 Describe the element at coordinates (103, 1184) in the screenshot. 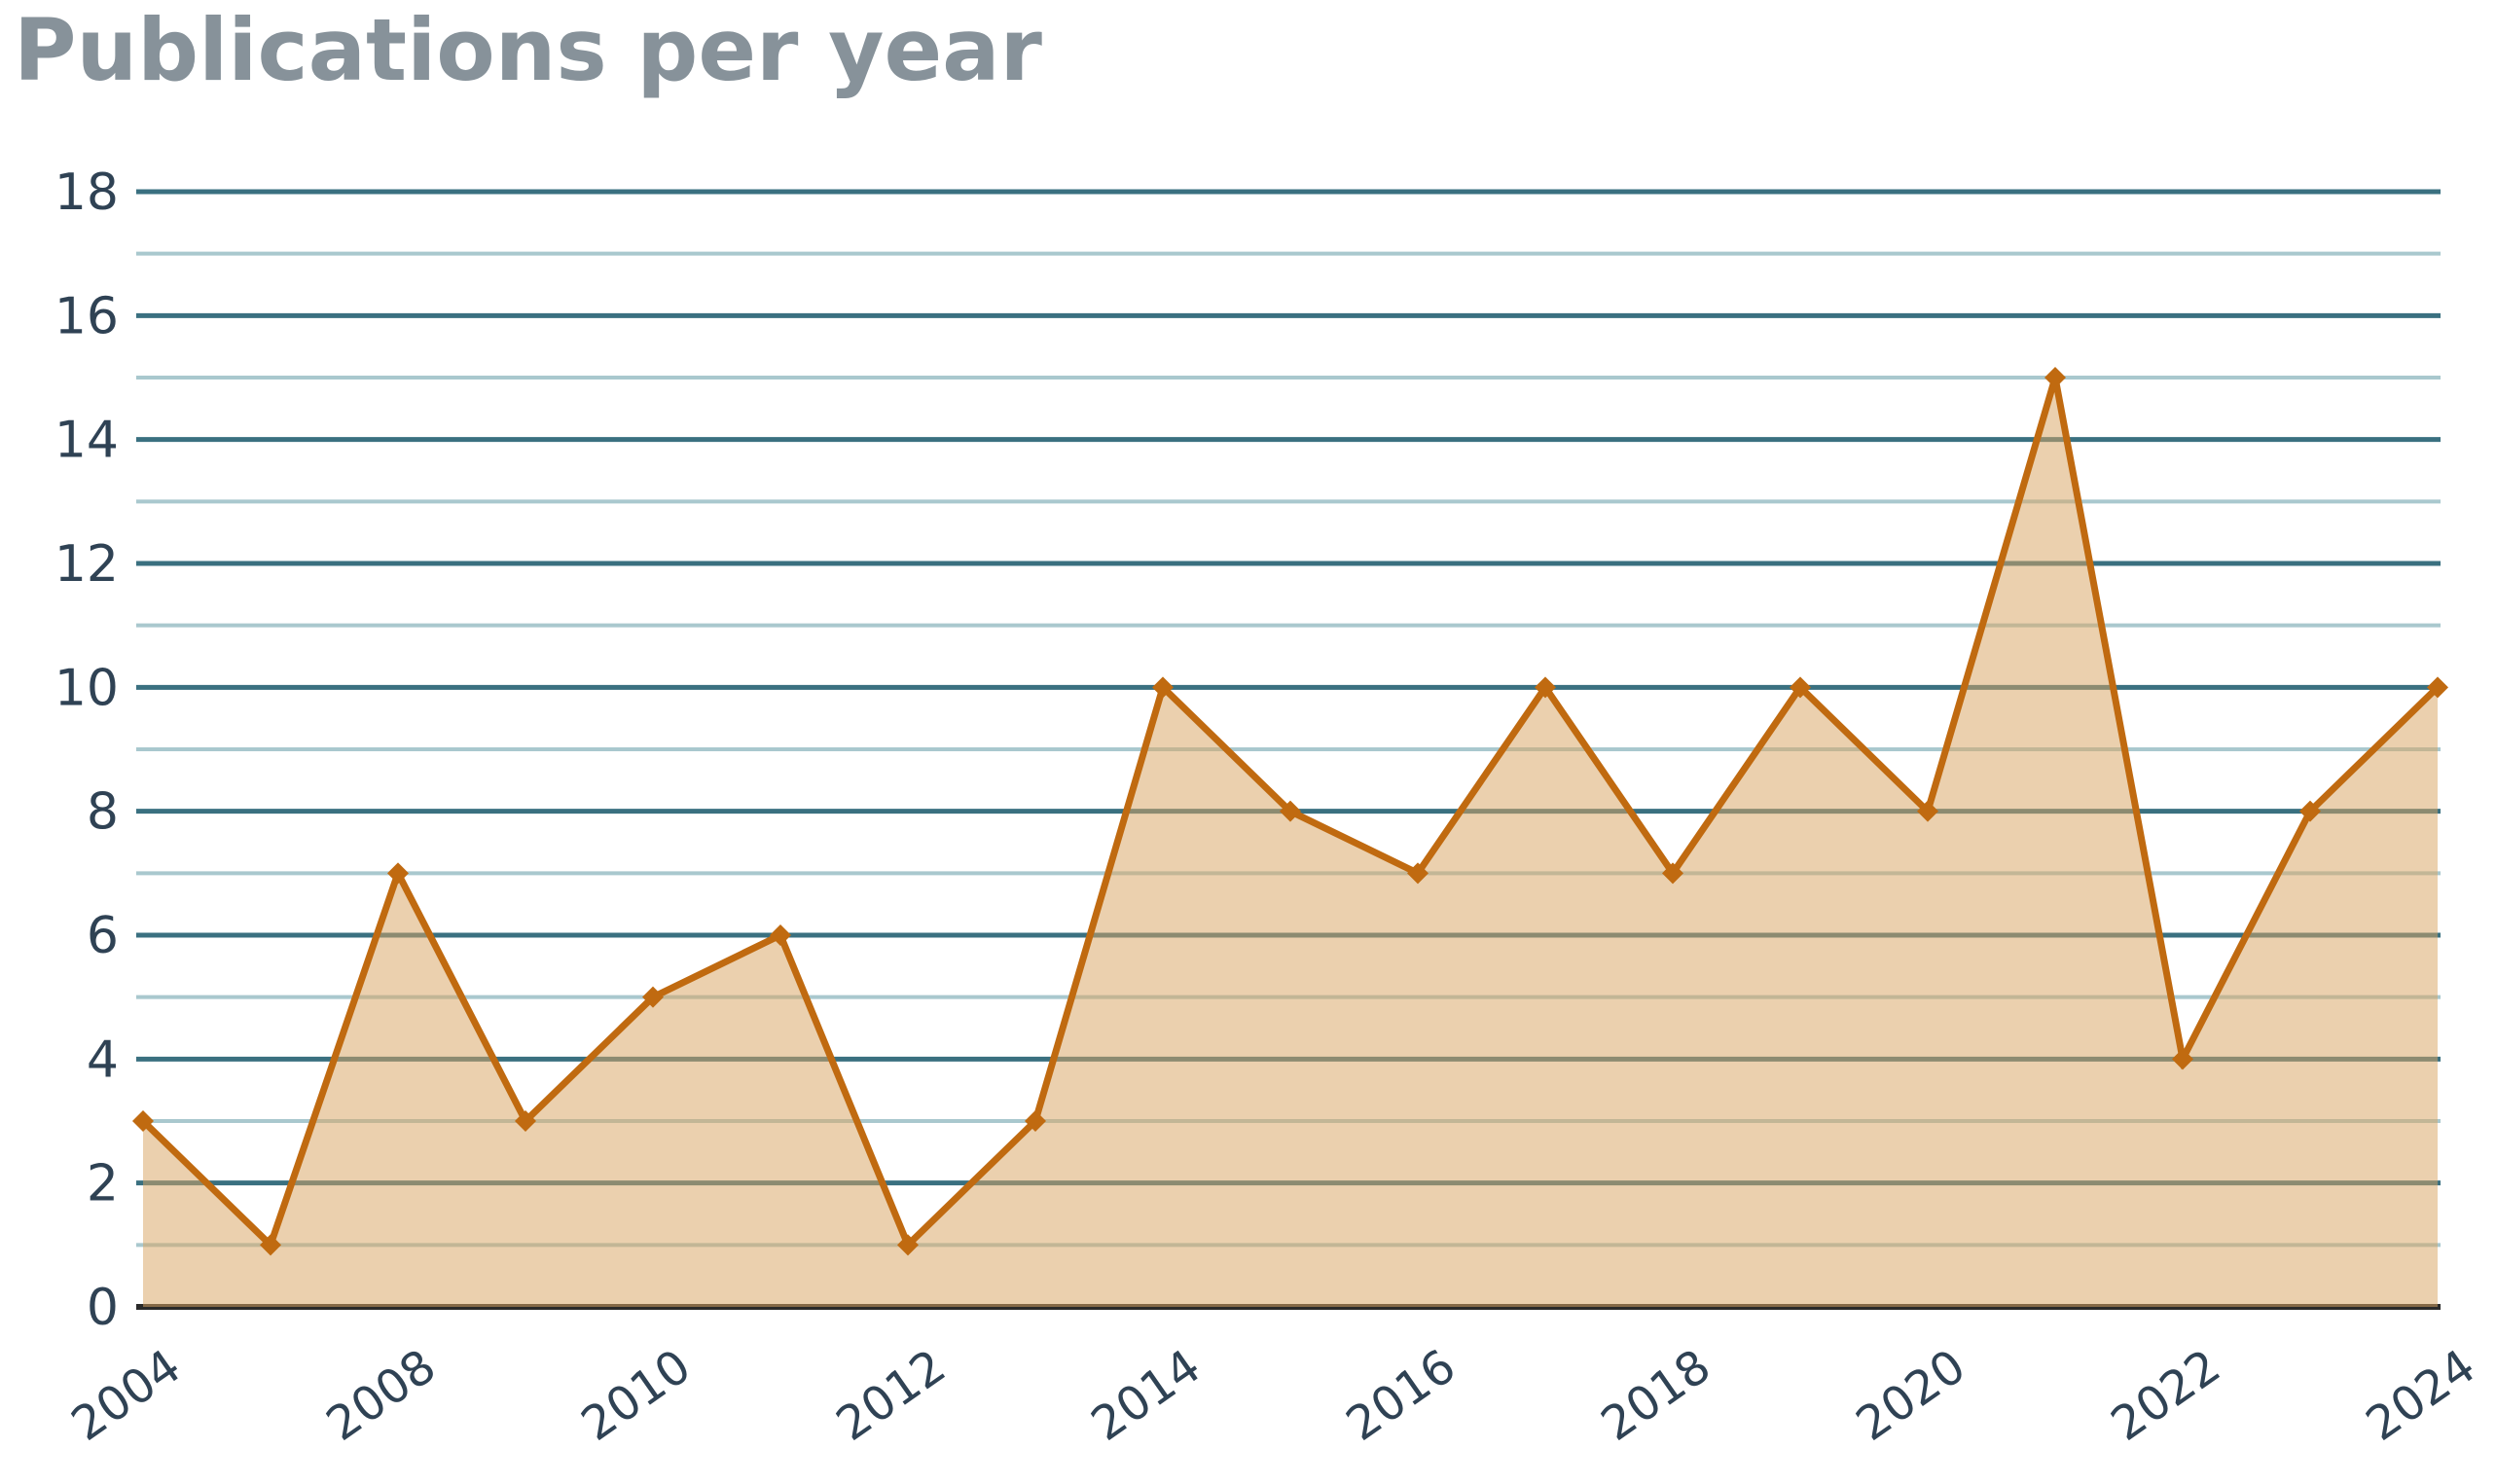

I see `y-tick-label: 2` at that location.